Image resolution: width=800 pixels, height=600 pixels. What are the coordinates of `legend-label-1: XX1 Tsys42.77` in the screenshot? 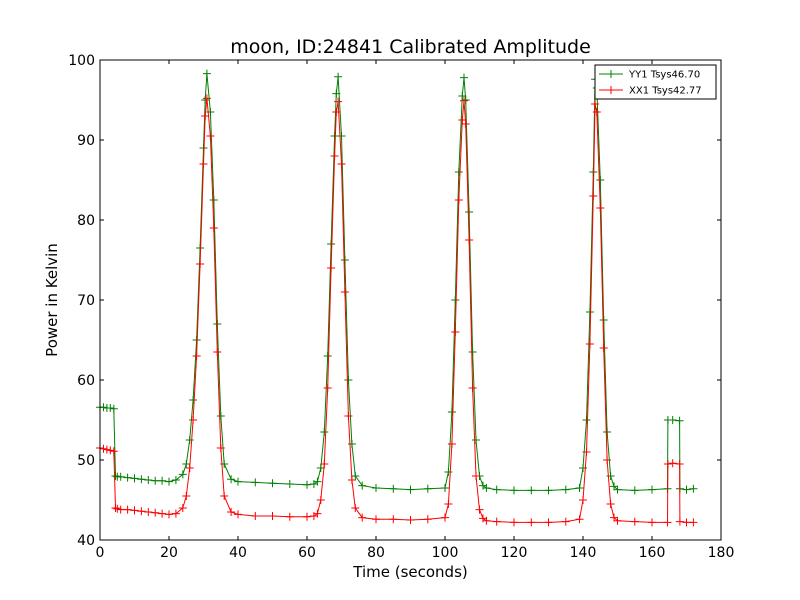 It's located at (665, 91).